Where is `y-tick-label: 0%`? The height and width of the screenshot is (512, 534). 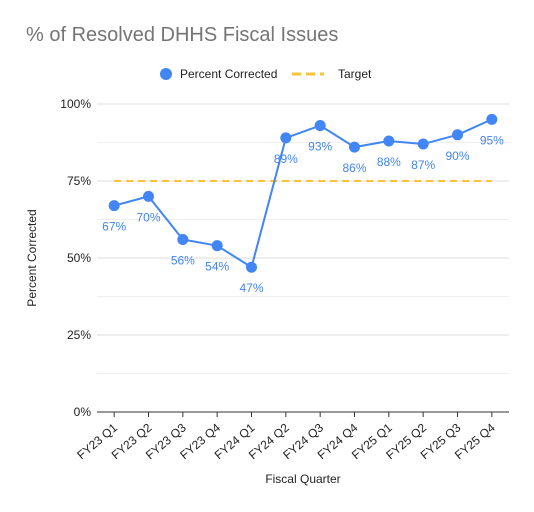 y-tick-label: 0% is located at coordinates (83, 412).